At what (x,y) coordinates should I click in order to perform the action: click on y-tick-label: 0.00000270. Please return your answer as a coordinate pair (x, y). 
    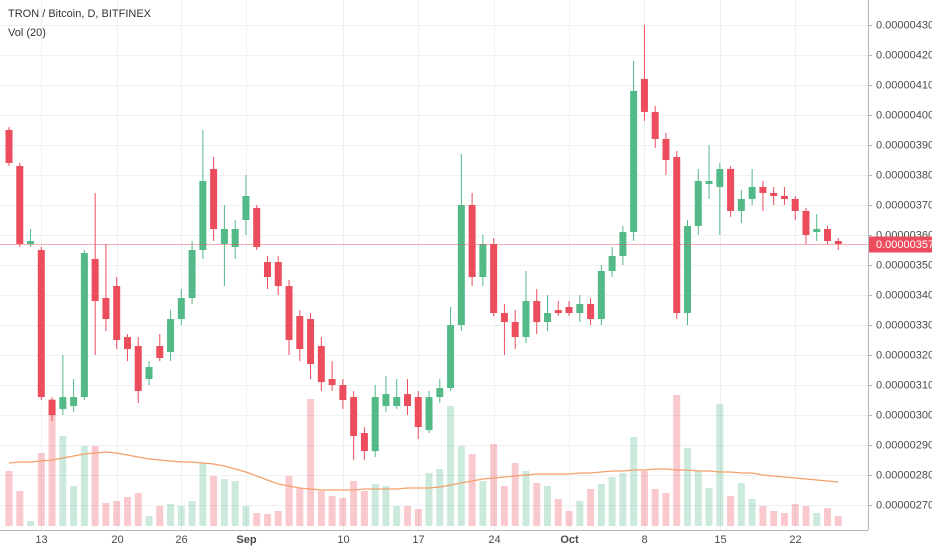
    Looking at the image, I should click on (904, 505).